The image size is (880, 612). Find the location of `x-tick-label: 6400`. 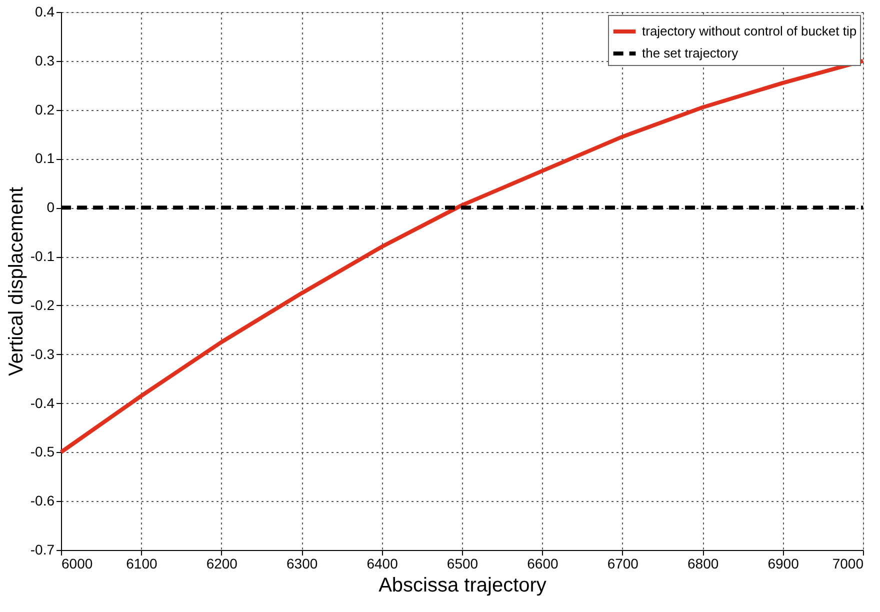

x-tick-label: 6400 is located at coordinates (382, 564).